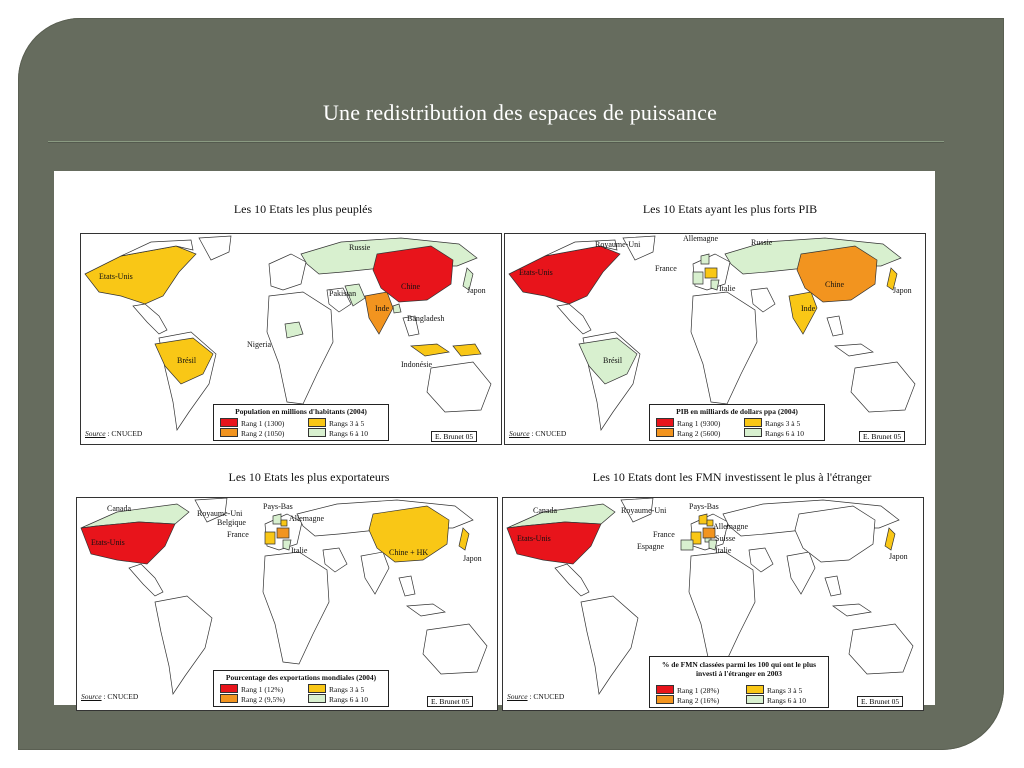 The height and width of the screenshot is (768, 1024). Describe the element at coordinates (263, 433) in the screenshot. I see `legend-text: Rang 2 (1050)` at that location.